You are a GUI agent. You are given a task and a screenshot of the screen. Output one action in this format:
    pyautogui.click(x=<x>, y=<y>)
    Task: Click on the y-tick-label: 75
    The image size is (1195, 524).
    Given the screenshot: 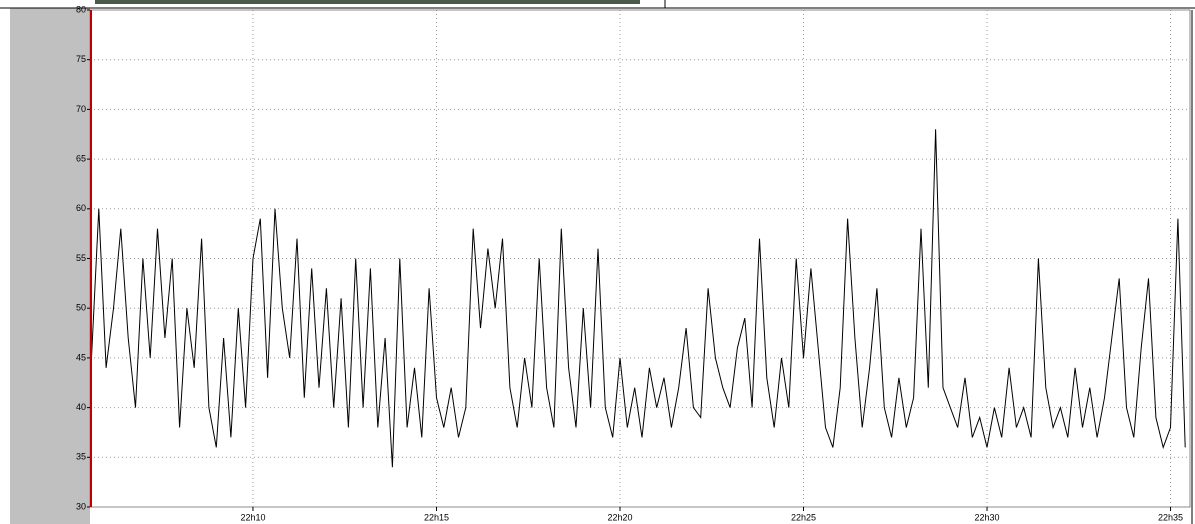 What is the action you would take?
    pyautogui.click(x=81, y=59)
    